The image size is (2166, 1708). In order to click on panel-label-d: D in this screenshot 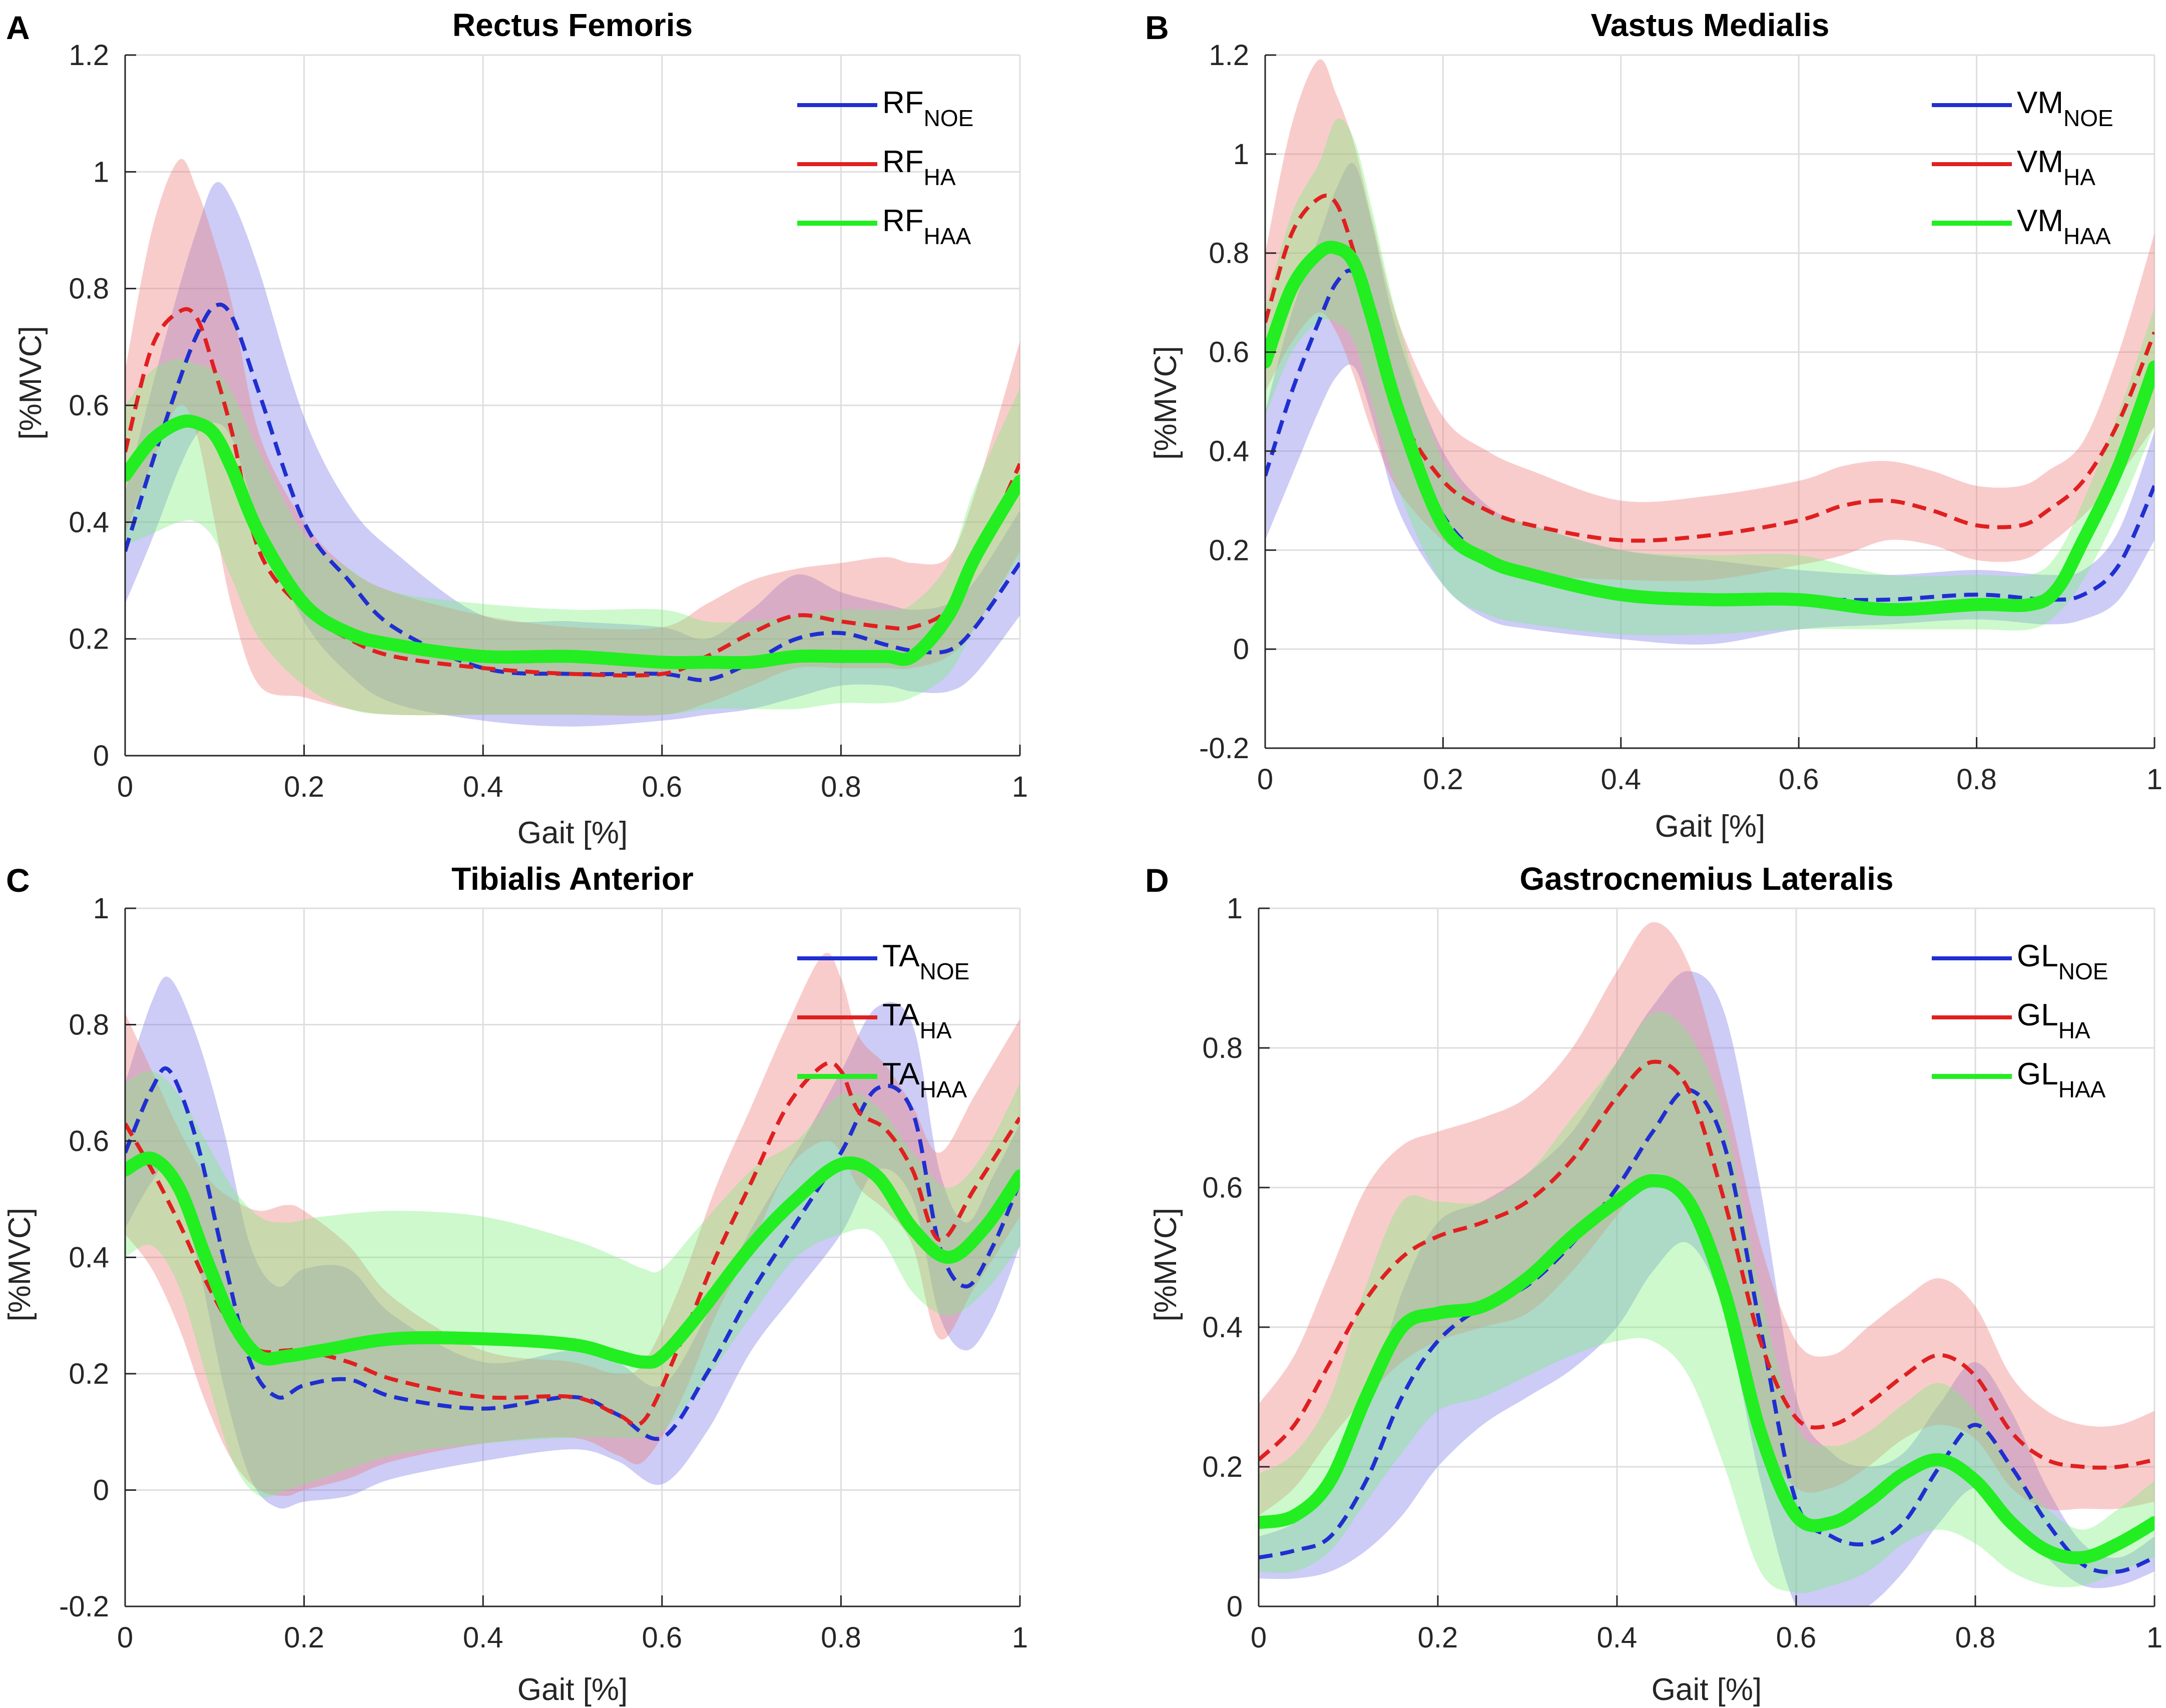, I will do `click(1157, 881)`.